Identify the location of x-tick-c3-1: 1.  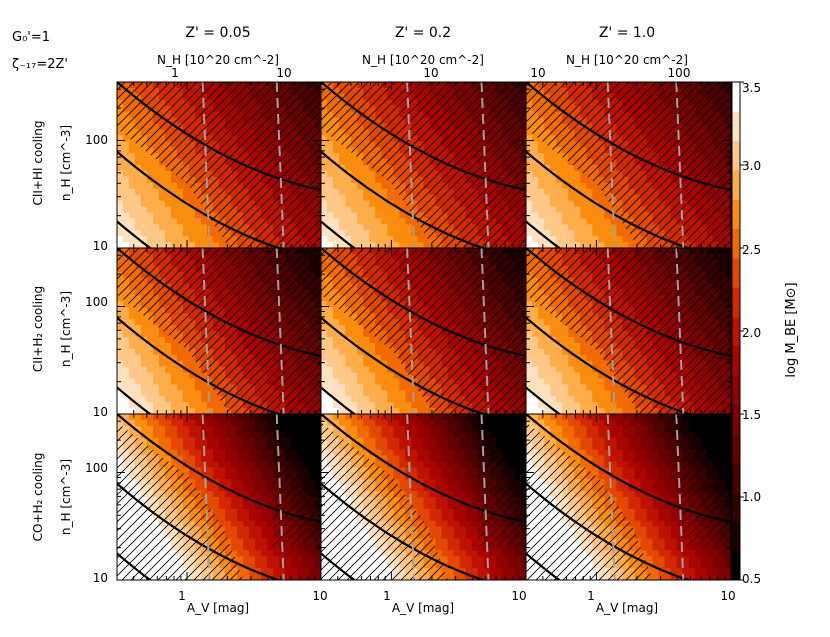
(591, 596).